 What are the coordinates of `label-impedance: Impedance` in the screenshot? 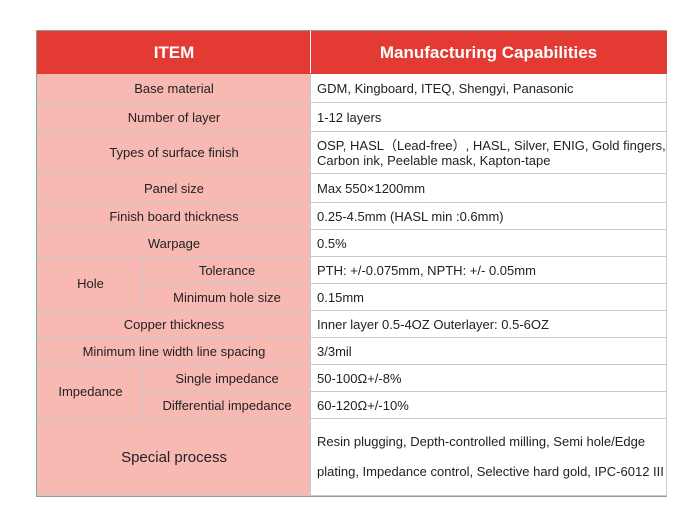 It's located at (90, 391).